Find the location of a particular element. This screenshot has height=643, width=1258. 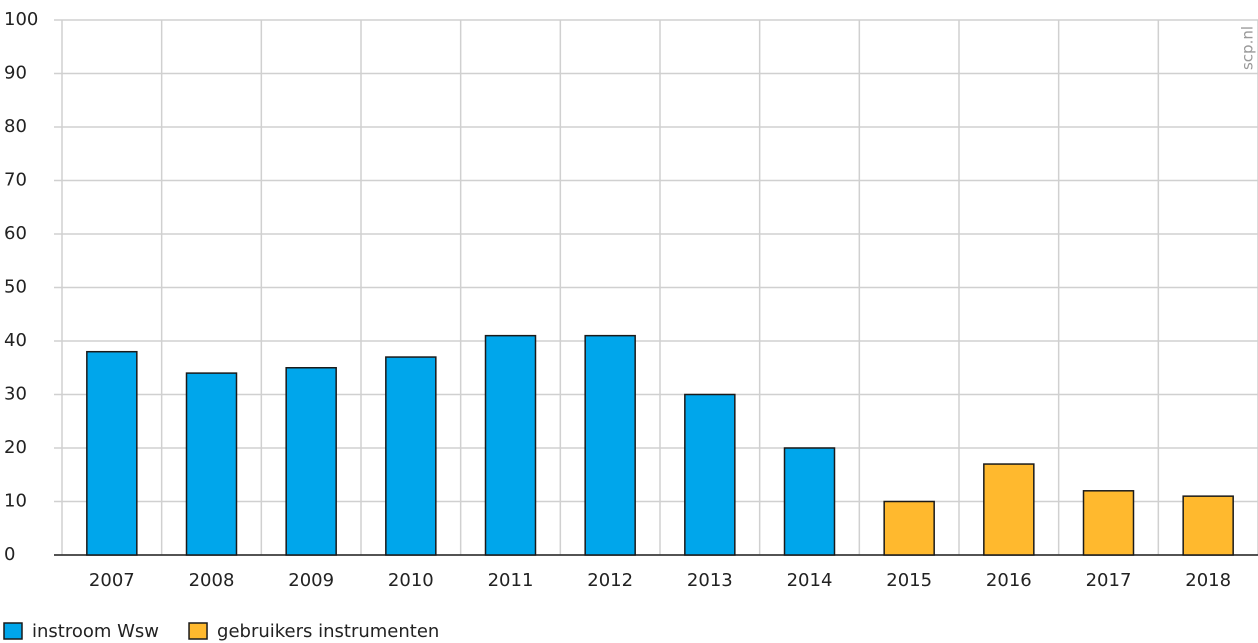

y-tick-label: 20 is located at coordinates (15, 447).